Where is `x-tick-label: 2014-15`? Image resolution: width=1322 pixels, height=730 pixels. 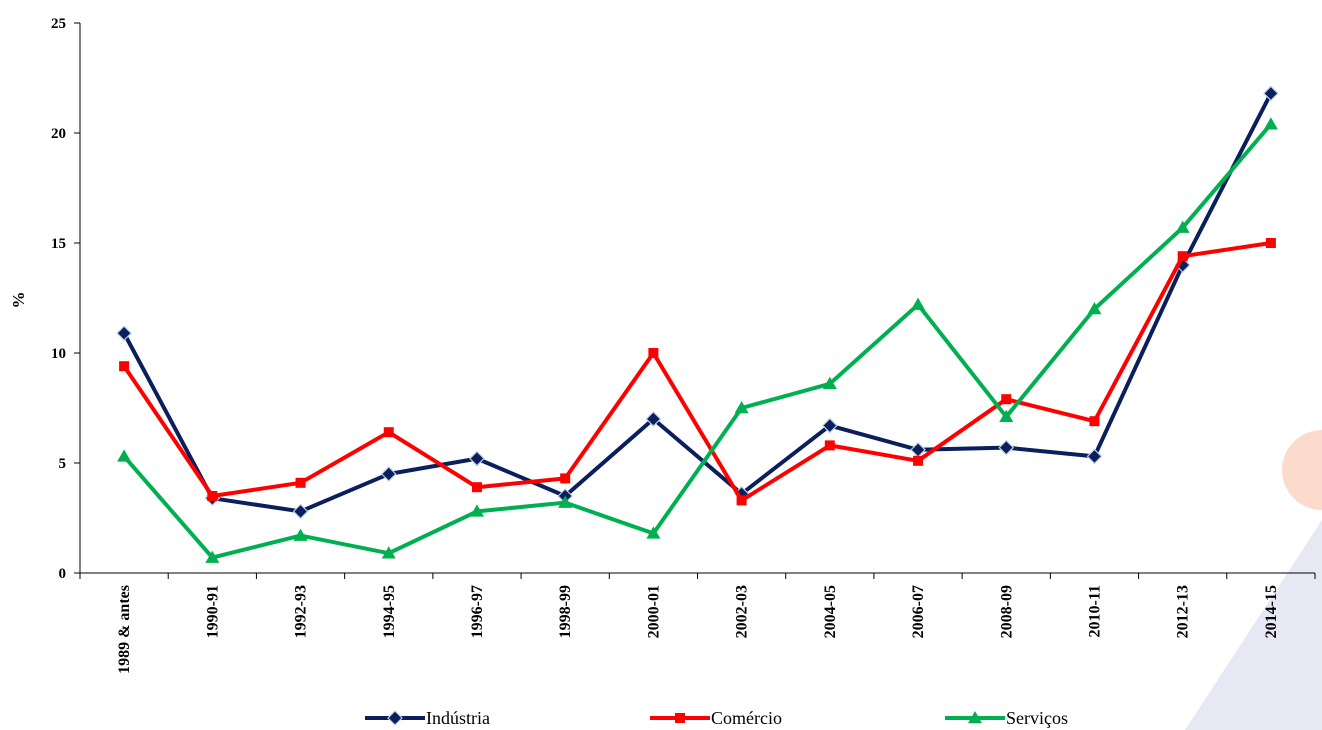 x-tick-label: 2014-15 is located at coordinates (1271, 611).